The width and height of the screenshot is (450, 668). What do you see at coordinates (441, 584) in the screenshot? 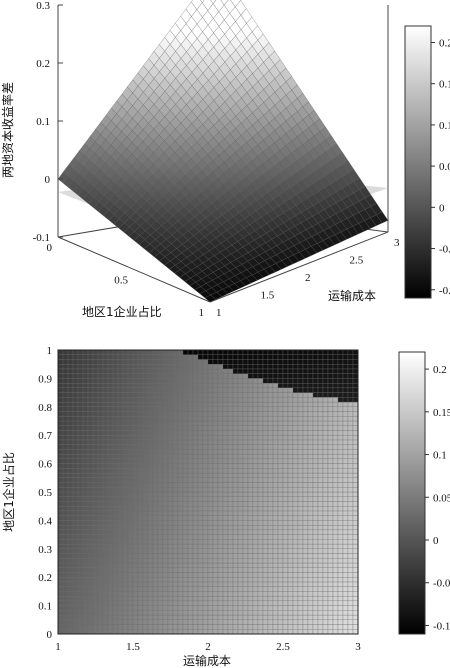
I see `colorbar-tick-label: -0.05` at bounding box center [441, 584].